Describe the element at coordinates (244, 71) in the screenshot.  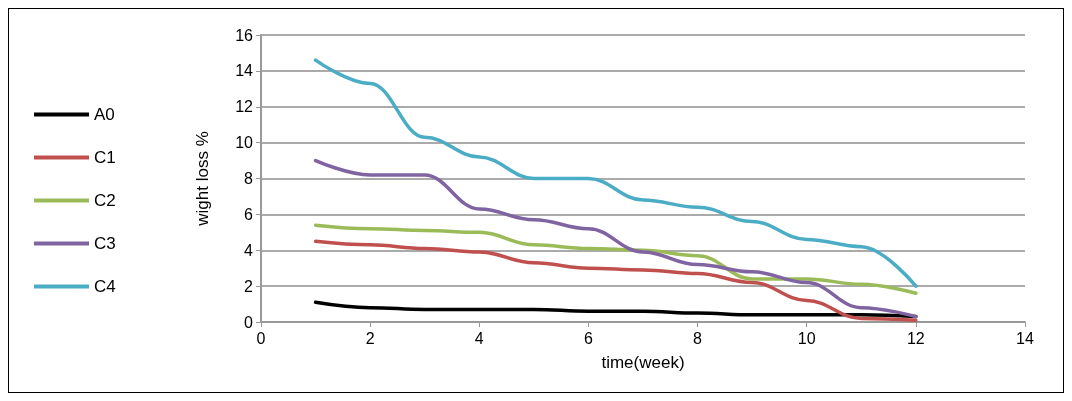
I see `y-tick-label: 14` at that location.